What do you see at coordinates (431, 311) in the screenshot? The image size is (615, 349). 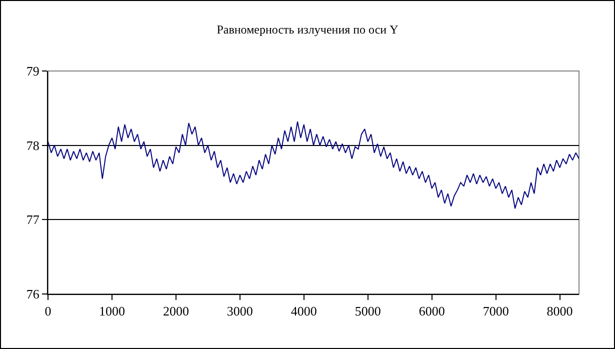 I see `x-tick-label: 6000` at bounding box center [431, 311].